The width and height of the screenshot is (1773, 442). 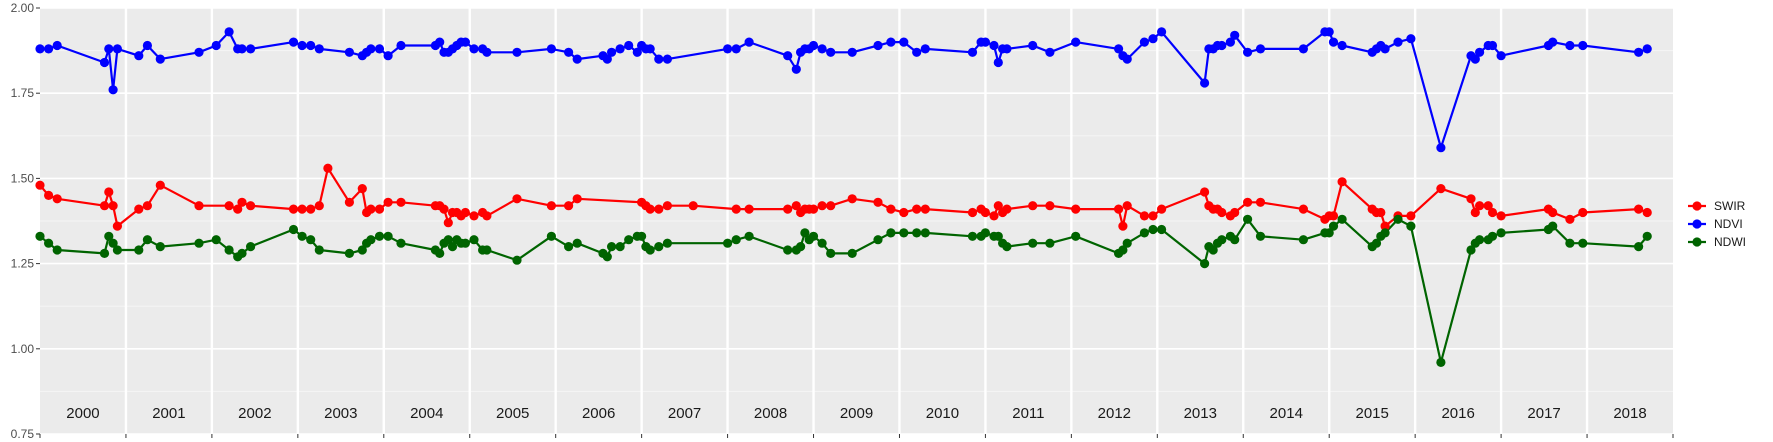 I want to click on year-label: 2010, so click(x=942, y=413).